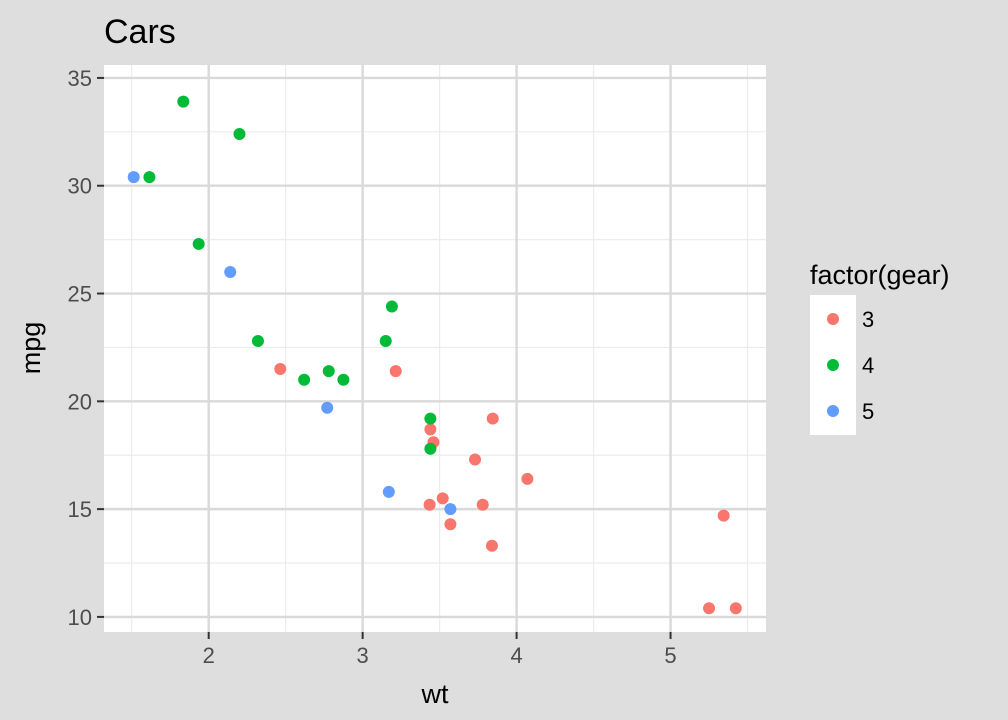  I want to click on y-axis-title: mpg, so click(31, 348).